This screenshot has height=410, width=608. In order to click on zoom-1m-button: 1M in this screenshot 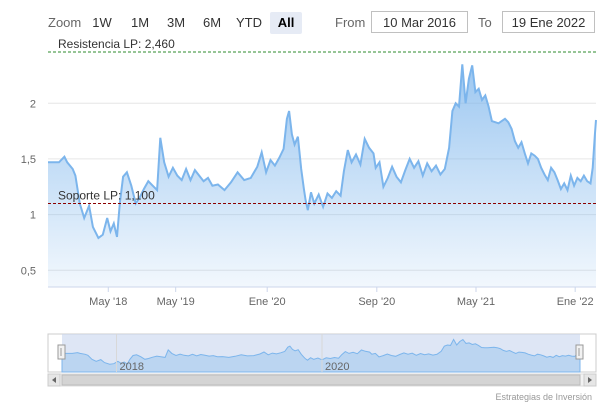, I will do `click(140, 22)`.